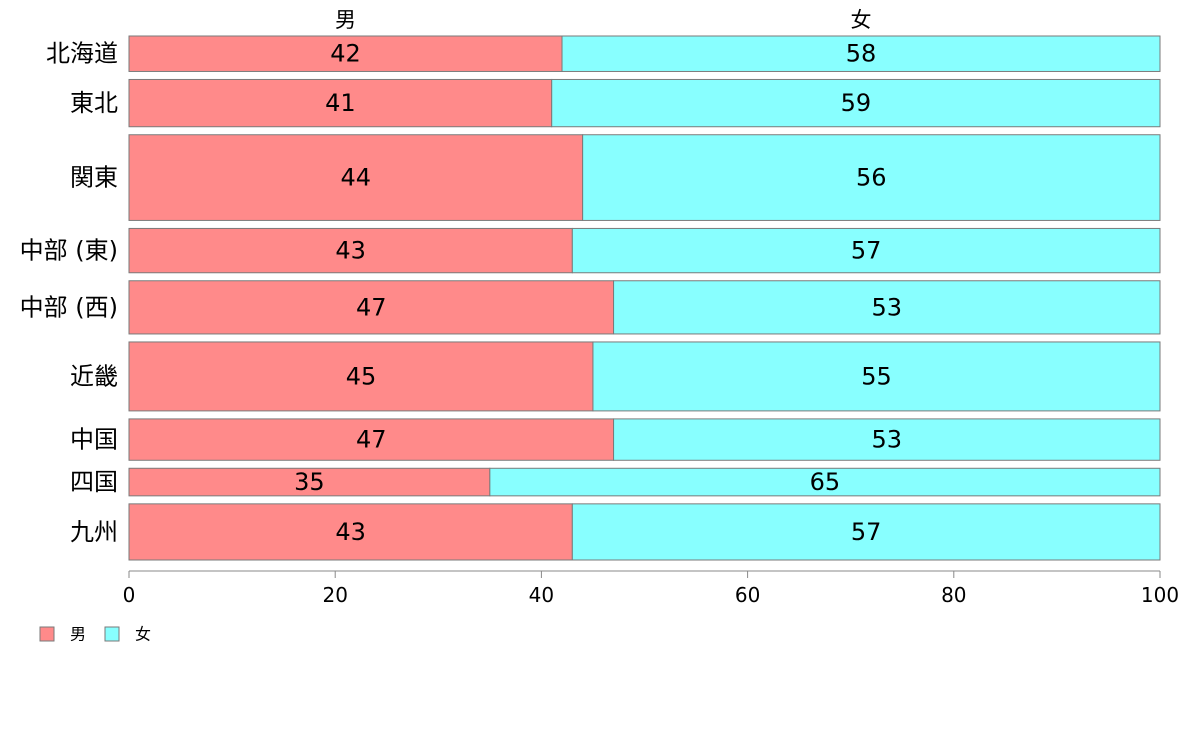 This screenshot has width=1188, height=740. Describe the element at coordinates (69, 251) in the screenshot. I see `category-label: 中部 (東)` at that location.